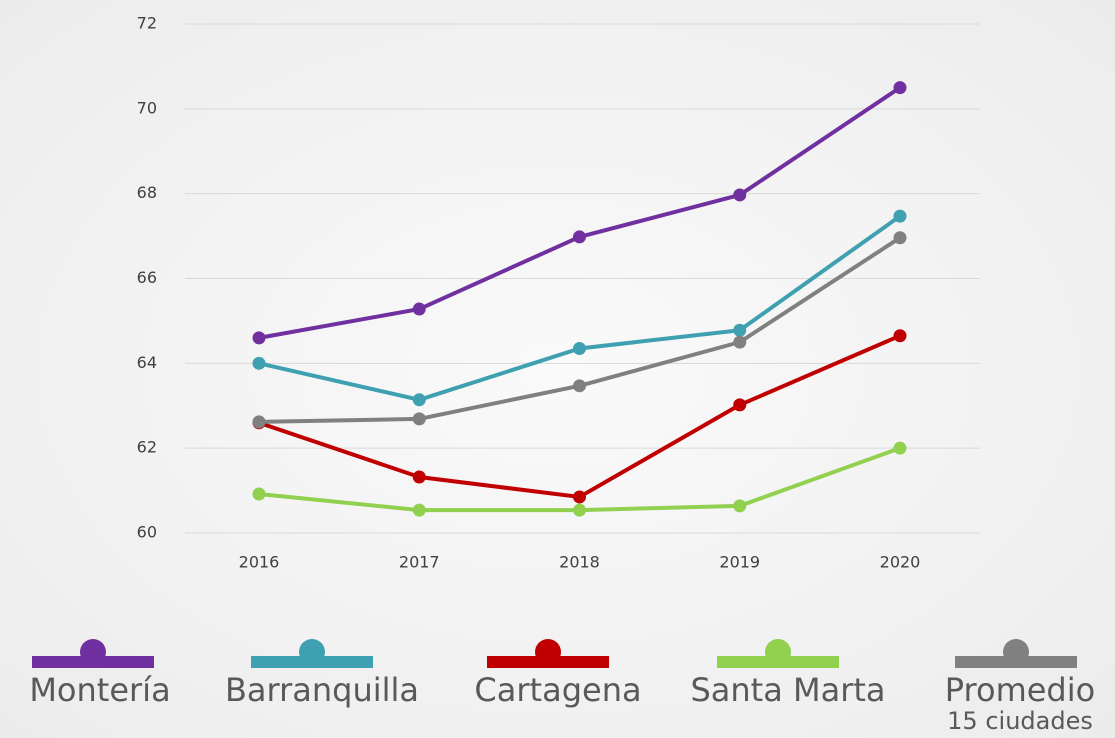 This screenshot has height=738, width=1115. What do you see at coordinates (147, 277) in the screenshot?
I see `y-tick-label: 66` at bounding box center [147, 277].